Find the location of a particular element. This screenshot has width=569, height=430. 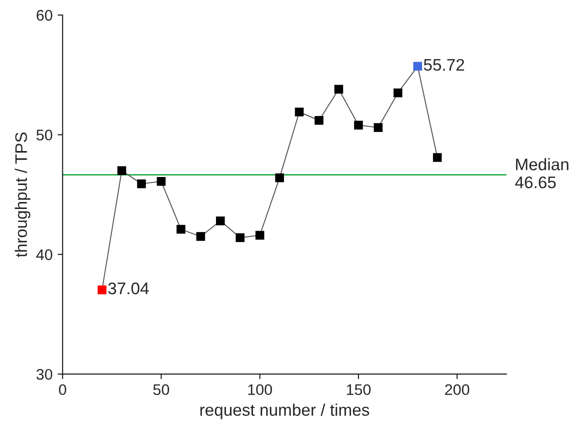

y-tick-label: 50 is located at coordinates (44, 135).